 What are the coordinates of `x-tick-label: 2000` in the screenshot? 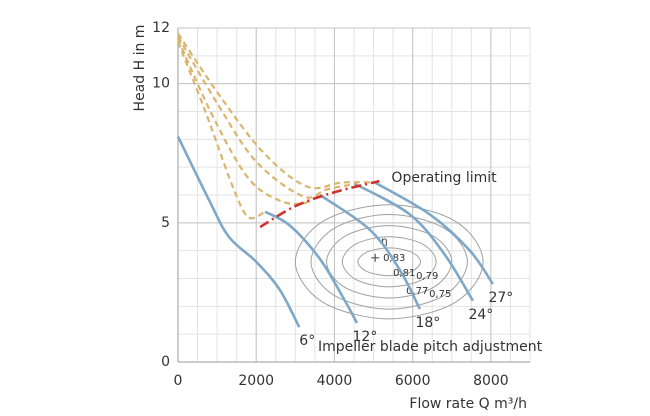 It's located at (256, 381).